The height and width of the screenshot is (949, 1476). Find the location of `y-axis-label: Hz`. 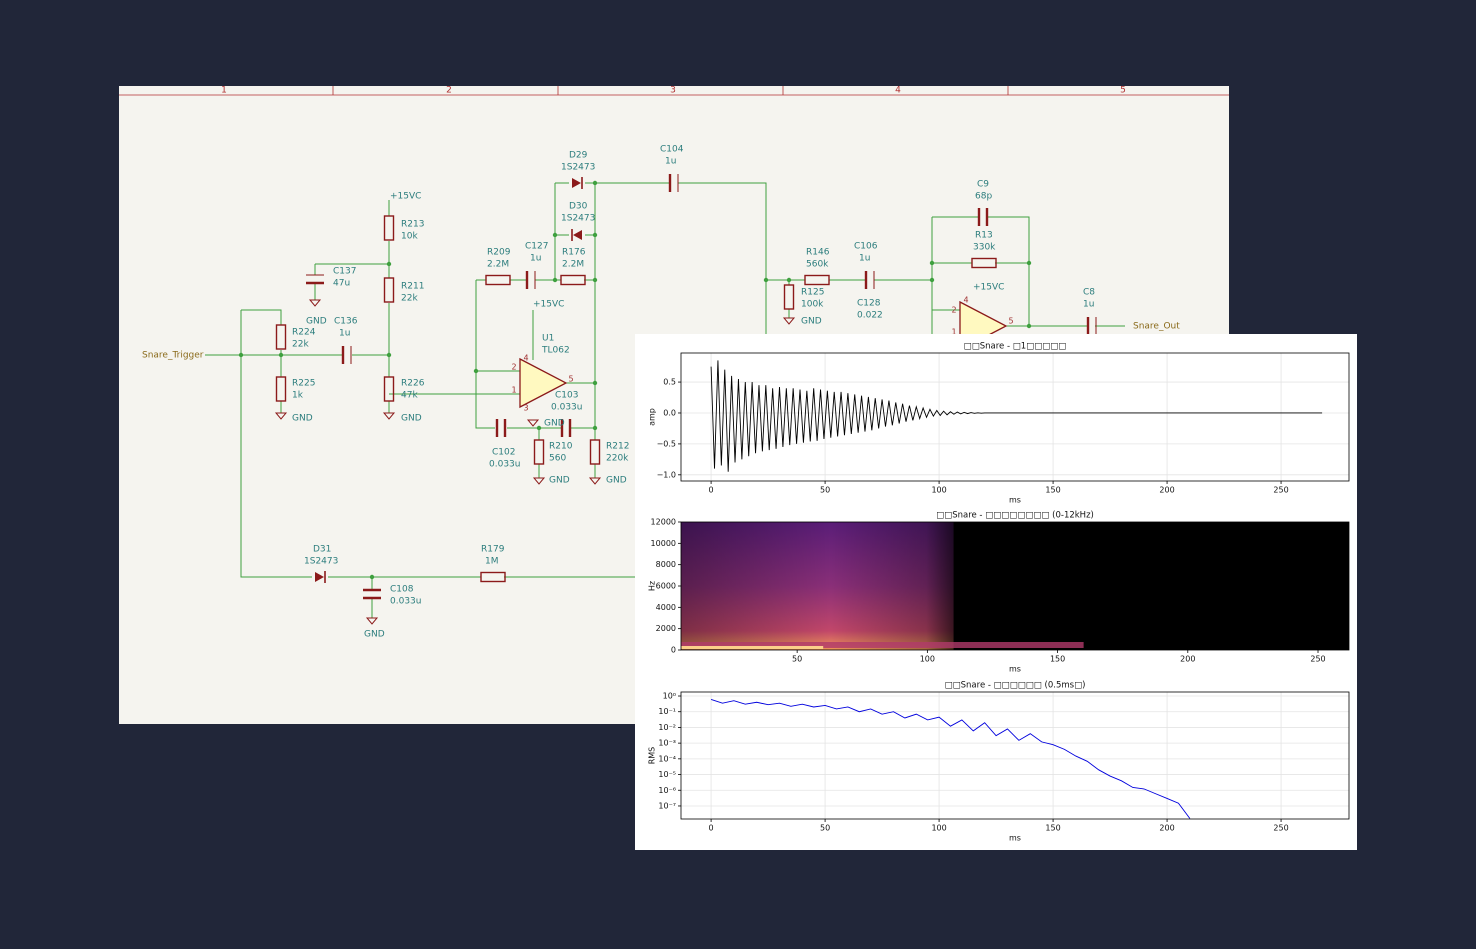

y-axis-label: Hz is located at coordinates (652, 586).